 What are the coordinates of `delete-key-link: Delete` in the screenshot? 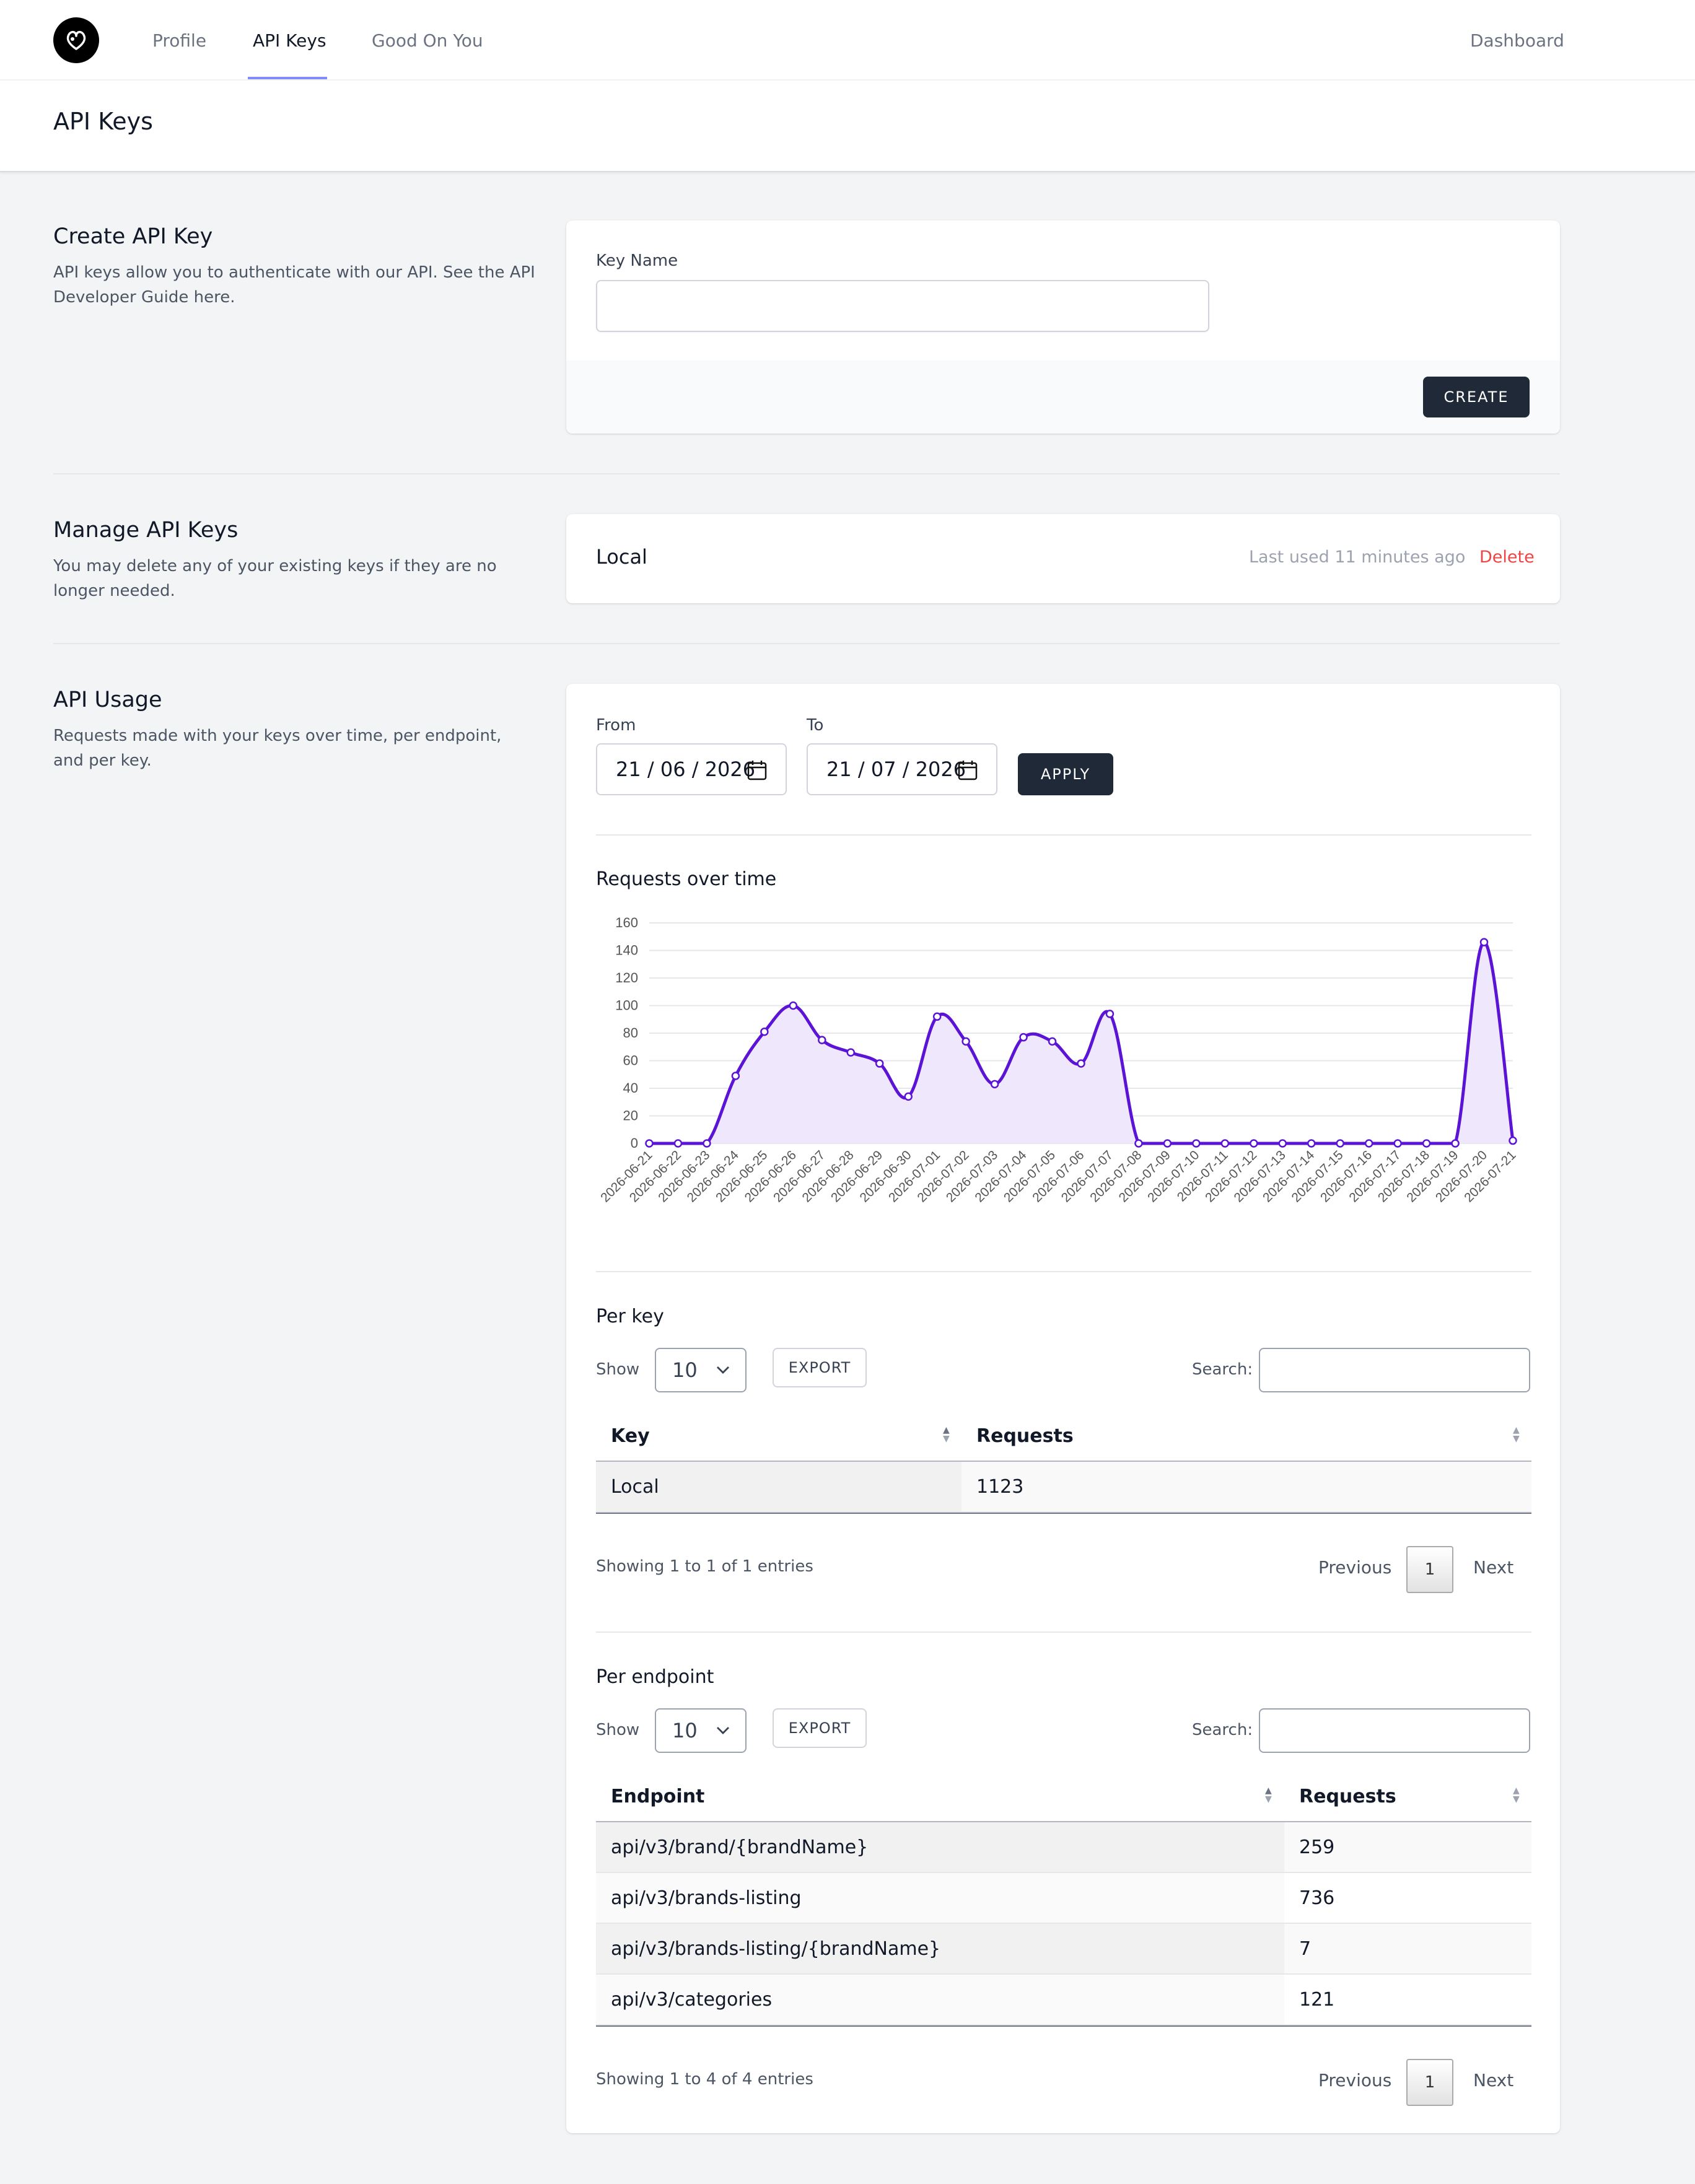 It's located at (1507, 558).